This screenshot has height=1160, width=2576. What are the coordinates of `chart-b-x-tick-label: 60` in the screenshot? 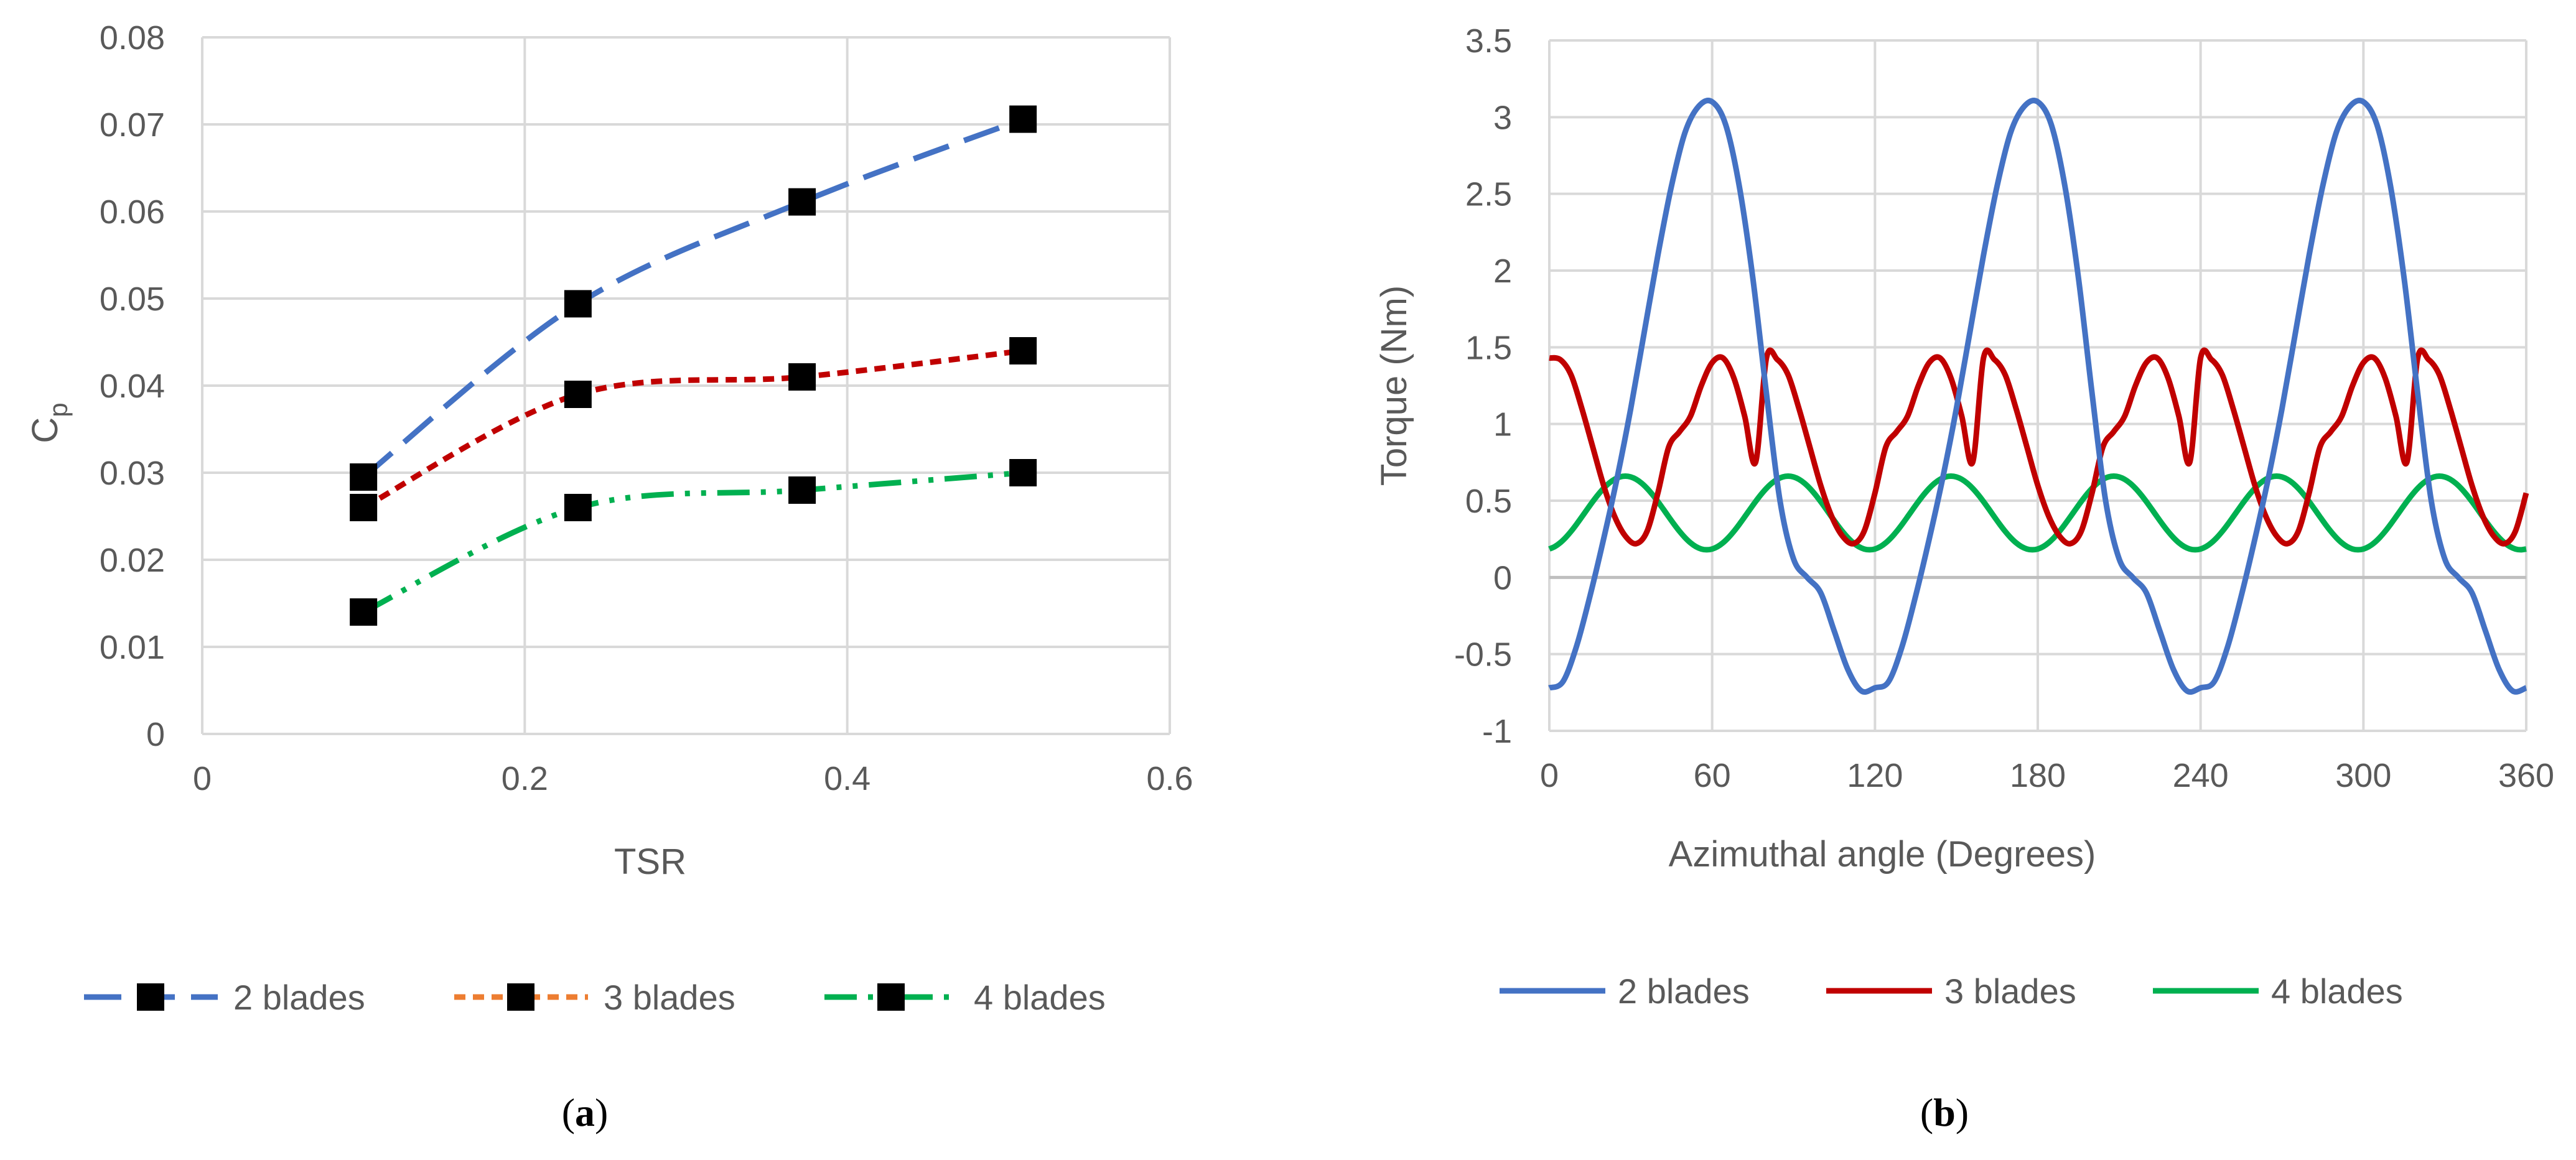 It's located at (1713, 775).